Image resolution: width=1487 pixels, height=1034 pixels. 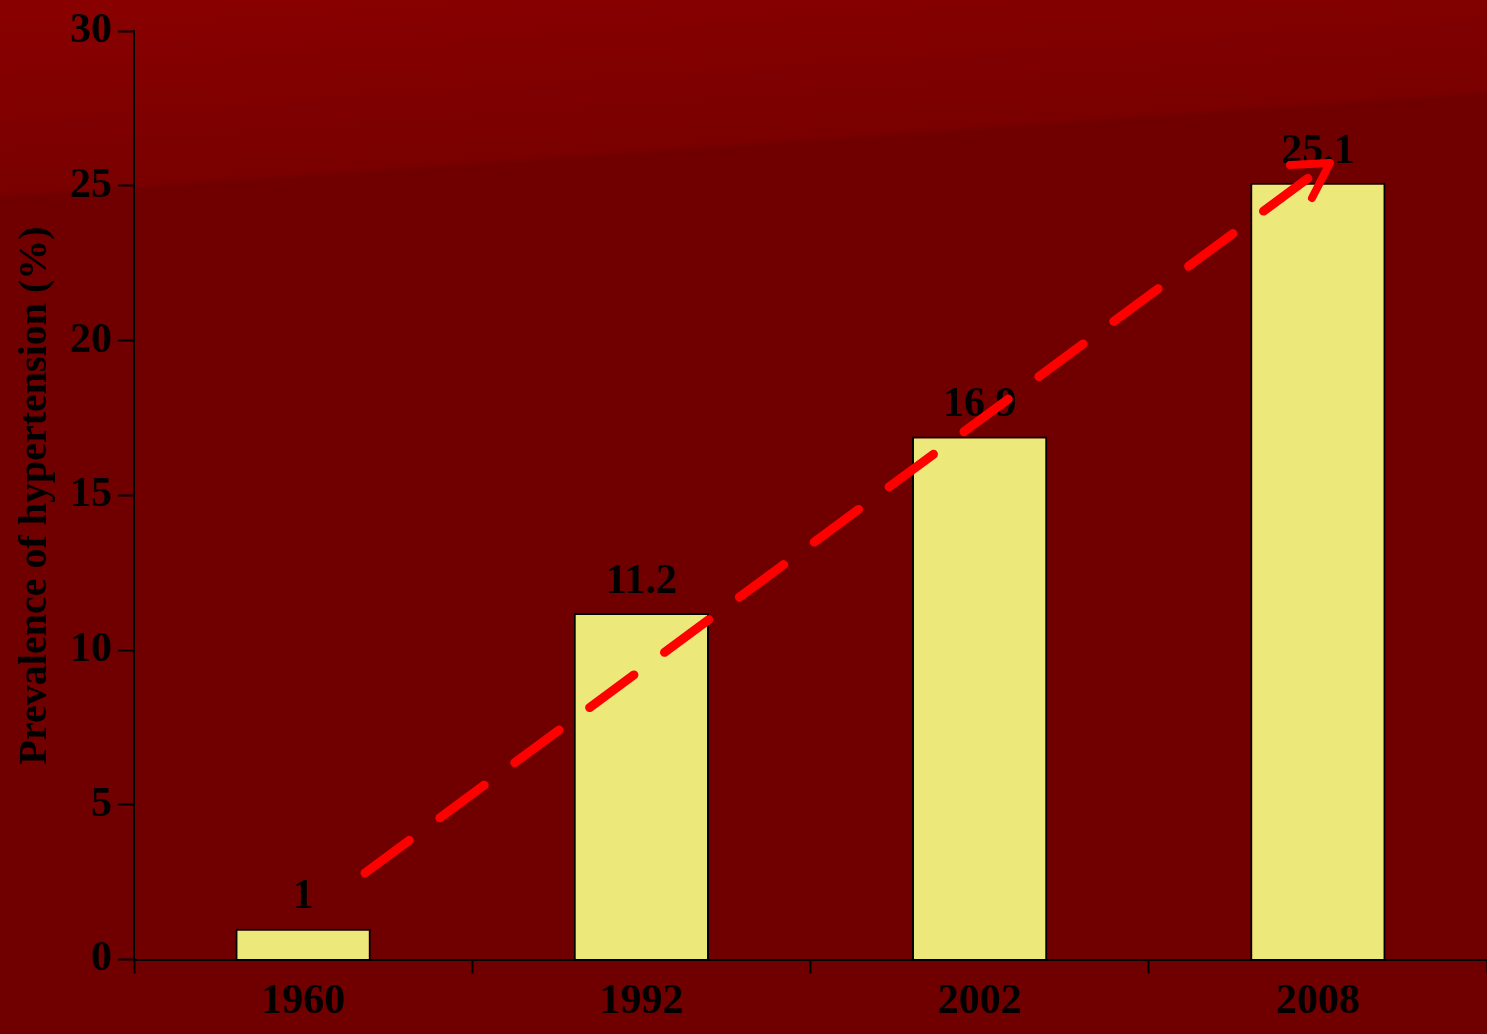 What do you see at coordinates (303, 894) in the screenshot?
I see `data-label: 1` at bounding box center [303, 894].